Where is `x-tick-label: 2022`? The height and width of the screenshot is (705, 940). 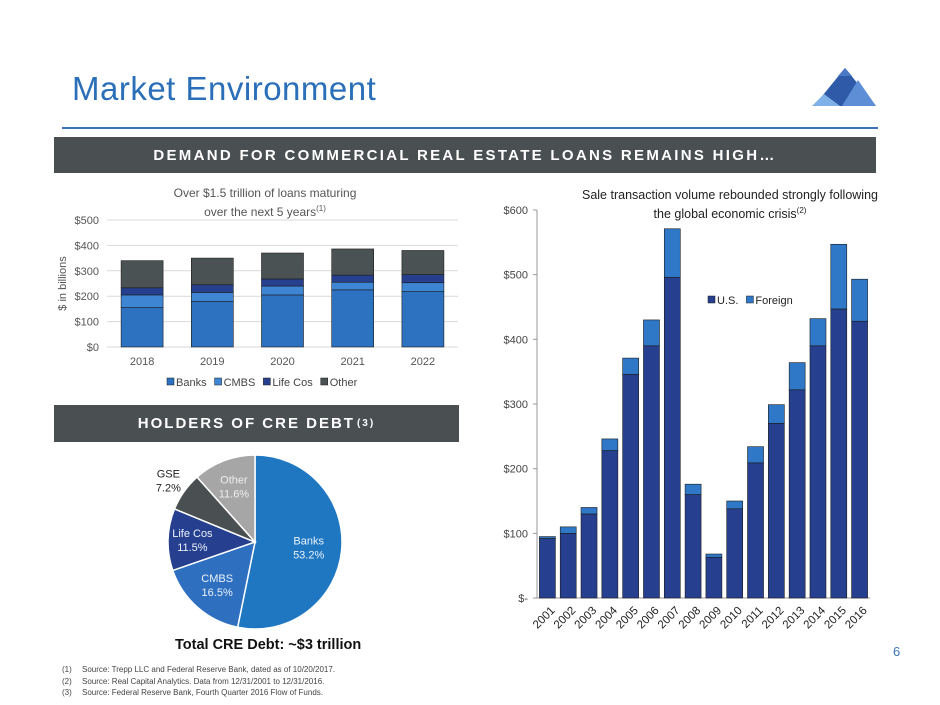 x-tick-label: 2022 is located at coordinates (423, 362).